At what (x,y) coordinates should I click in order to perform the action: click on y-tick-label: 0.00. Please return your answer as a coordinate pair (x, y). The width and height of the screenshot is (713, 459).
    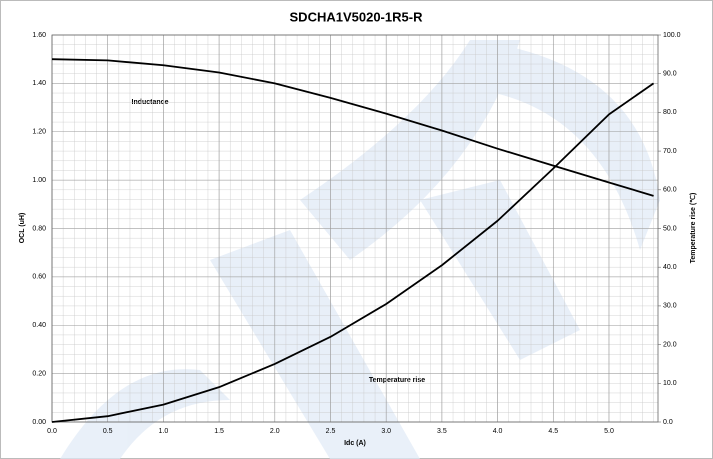
    Looking at the image, I should click on (39, 422).